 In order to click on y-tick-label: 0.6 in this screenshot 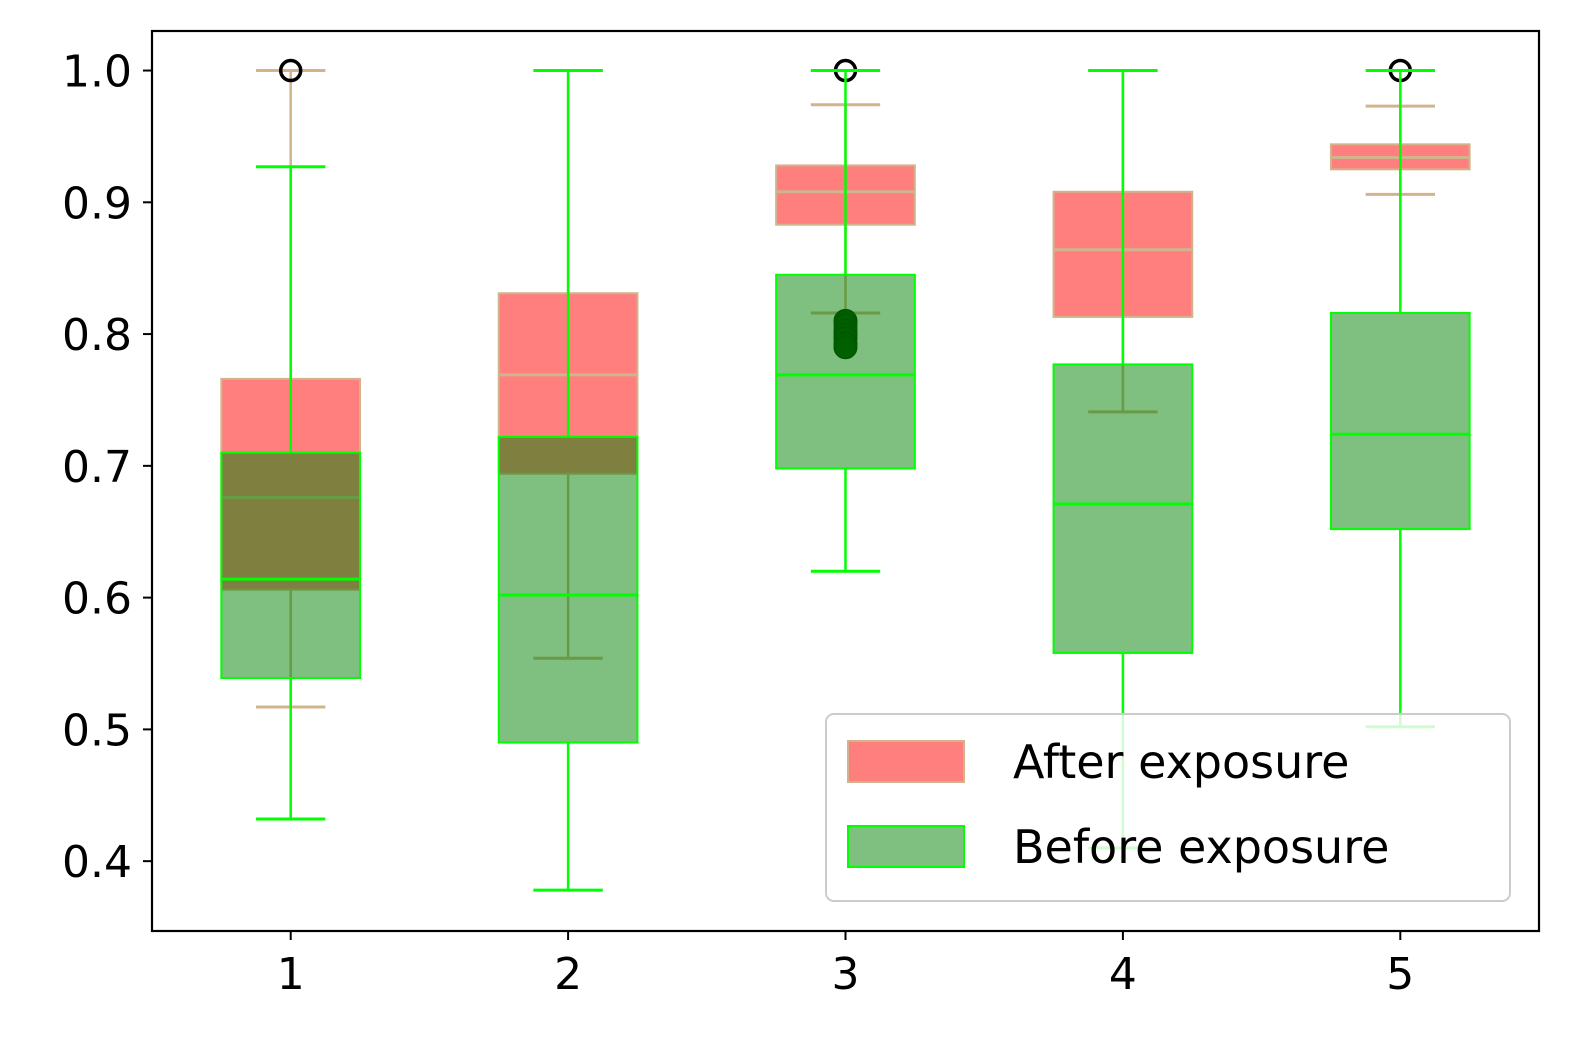, I will do `click(97, 599)`.